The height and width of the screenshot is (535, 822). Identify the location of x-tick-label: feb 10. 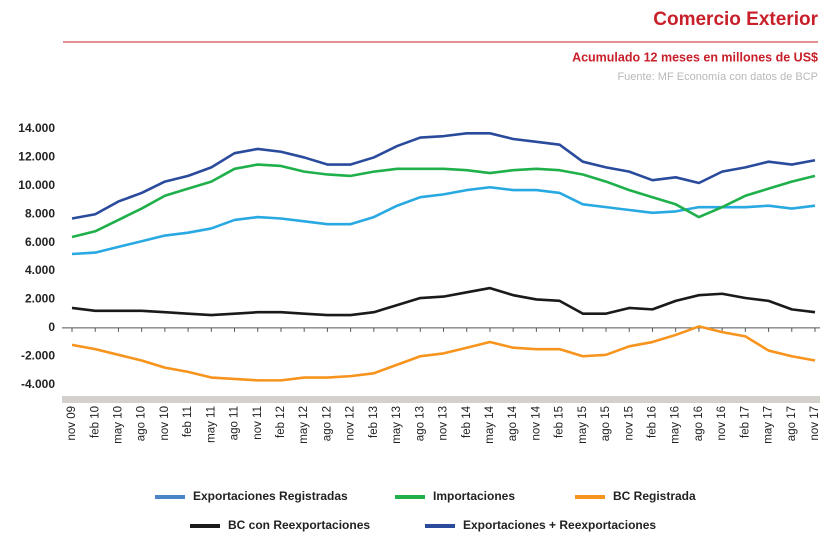
(95, 422).